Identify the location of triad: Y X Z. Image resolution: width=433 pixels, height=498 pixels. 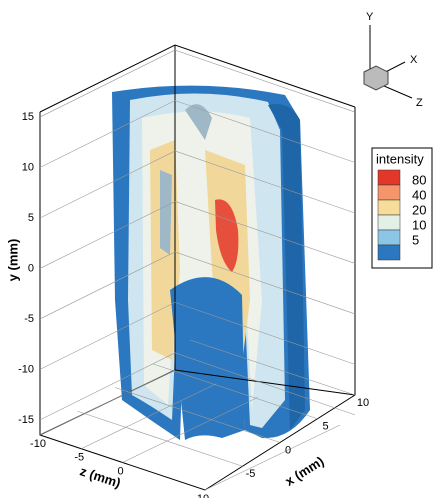
(393, 60).